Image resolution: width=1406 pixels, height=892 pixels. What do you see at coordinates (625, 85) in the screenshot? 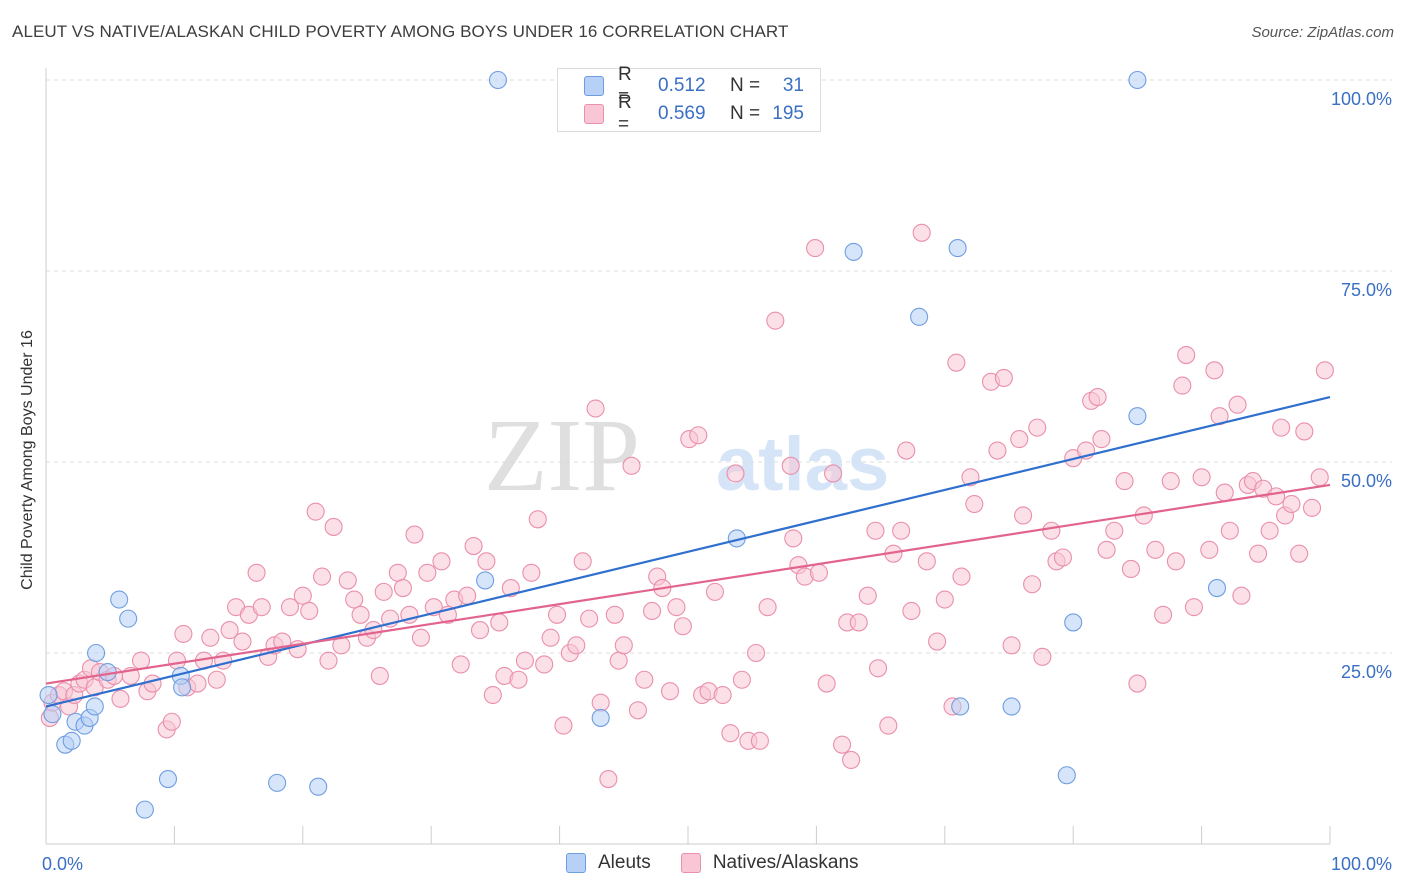
I see `legend-r-label: R =` at bounding box center [625, 85].